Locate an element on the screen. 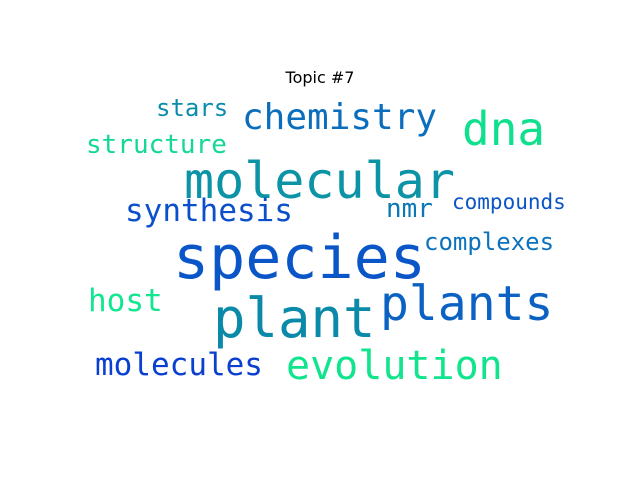  word-stars: stars is located at coordinates (192, 108).